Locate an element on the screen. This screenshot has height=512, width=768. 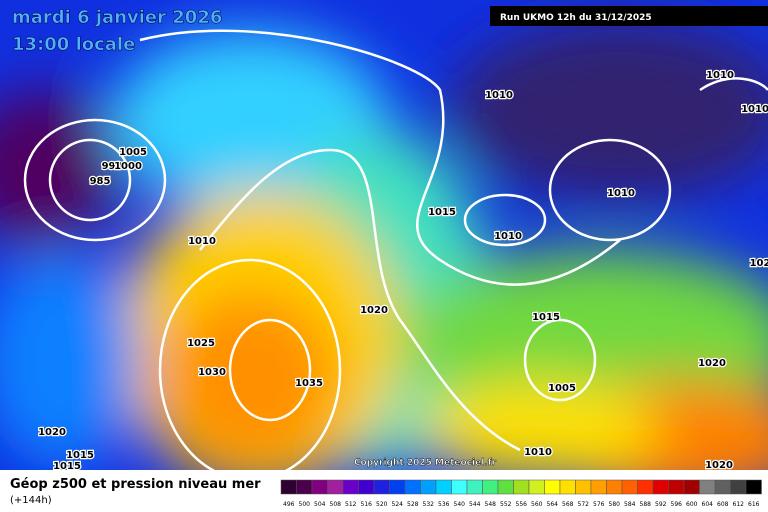
level-label: 604 is located at coordinates (708, 504).